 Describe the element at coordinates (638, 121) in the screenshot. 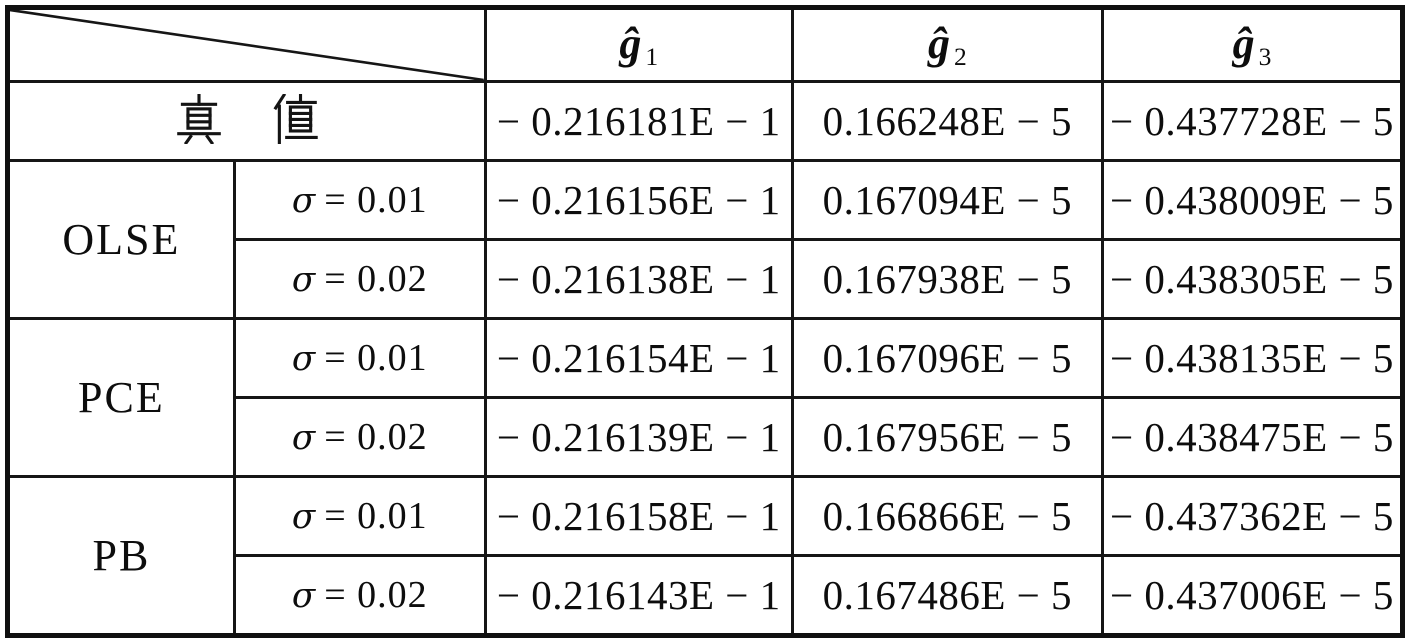

I see `true-value-g1: − 0.216181E − 1` at that location.